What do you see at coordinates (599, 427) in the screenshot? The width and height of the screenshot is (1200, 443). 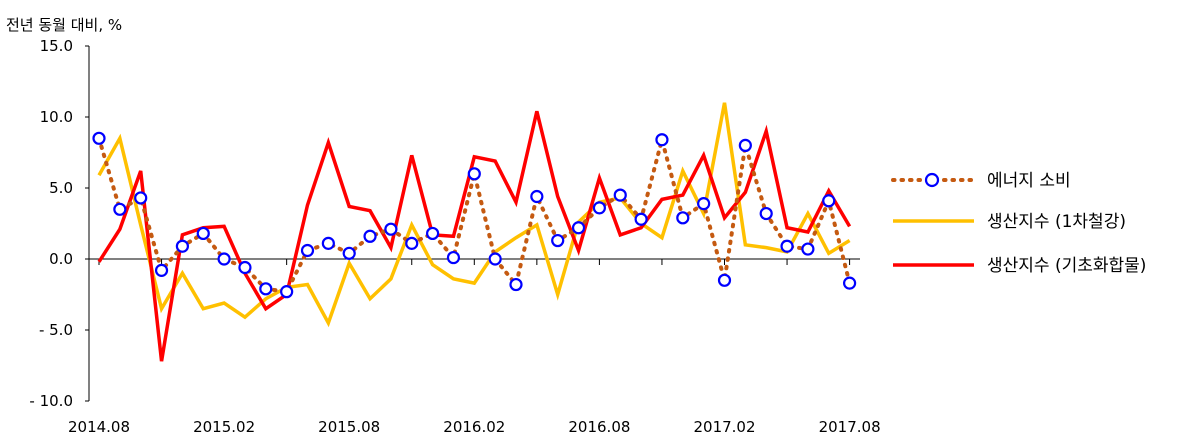 I see `x-tick-label: 2016.08` at bounding box center [599, 427].